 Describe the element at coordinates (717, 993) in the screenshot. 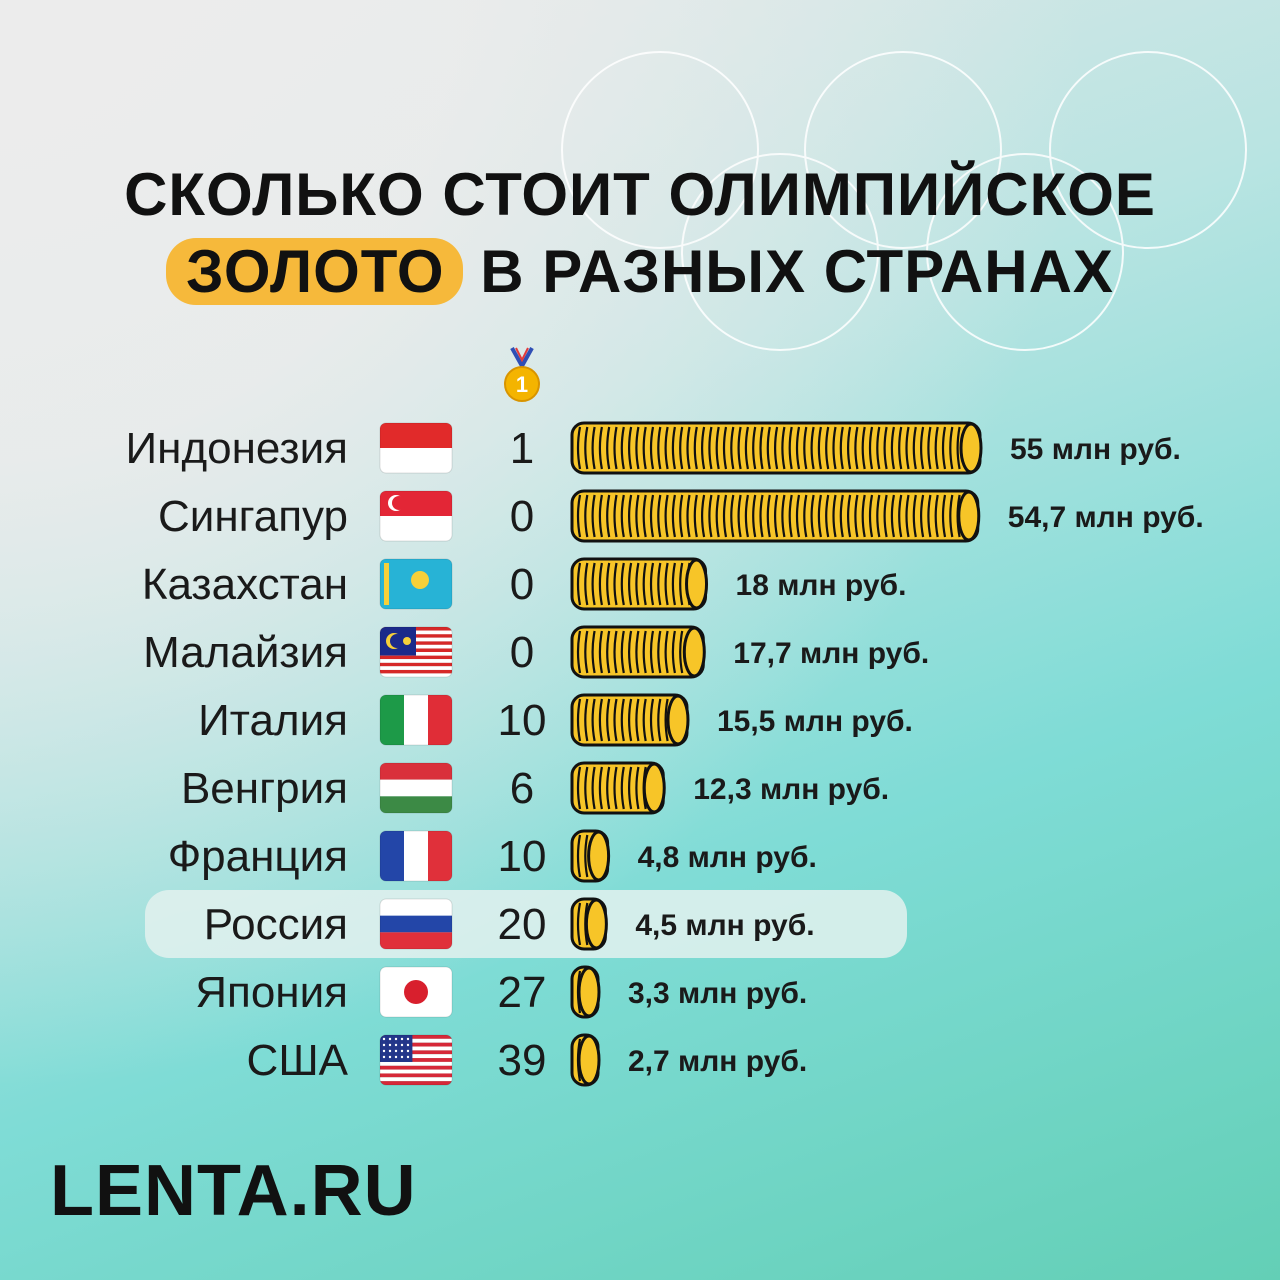

I see `value-label: 3,3 млн руб.` at that location.